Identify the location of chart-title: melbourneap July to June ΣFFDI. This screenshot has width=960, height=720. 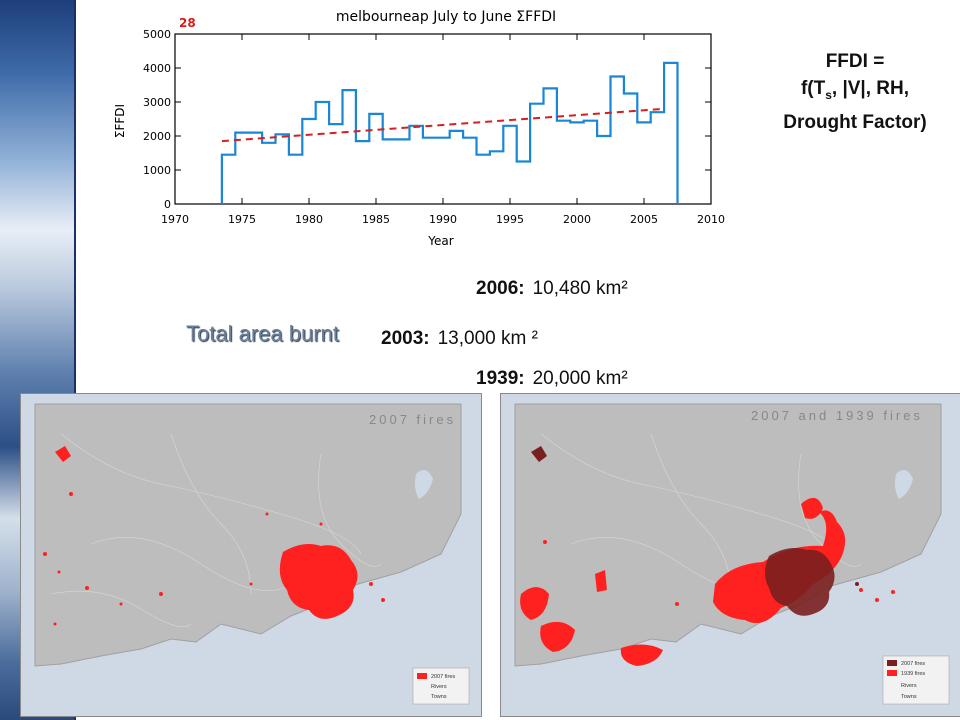
(446, 17).